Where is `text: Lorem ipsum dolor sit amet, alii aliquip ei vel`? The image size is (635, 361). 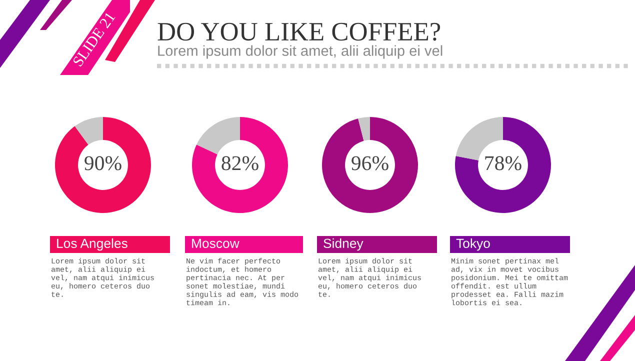
text: Lorem ipsum dolor sit amet, alii aliquip ei vel is located at coordinates (300, 52).